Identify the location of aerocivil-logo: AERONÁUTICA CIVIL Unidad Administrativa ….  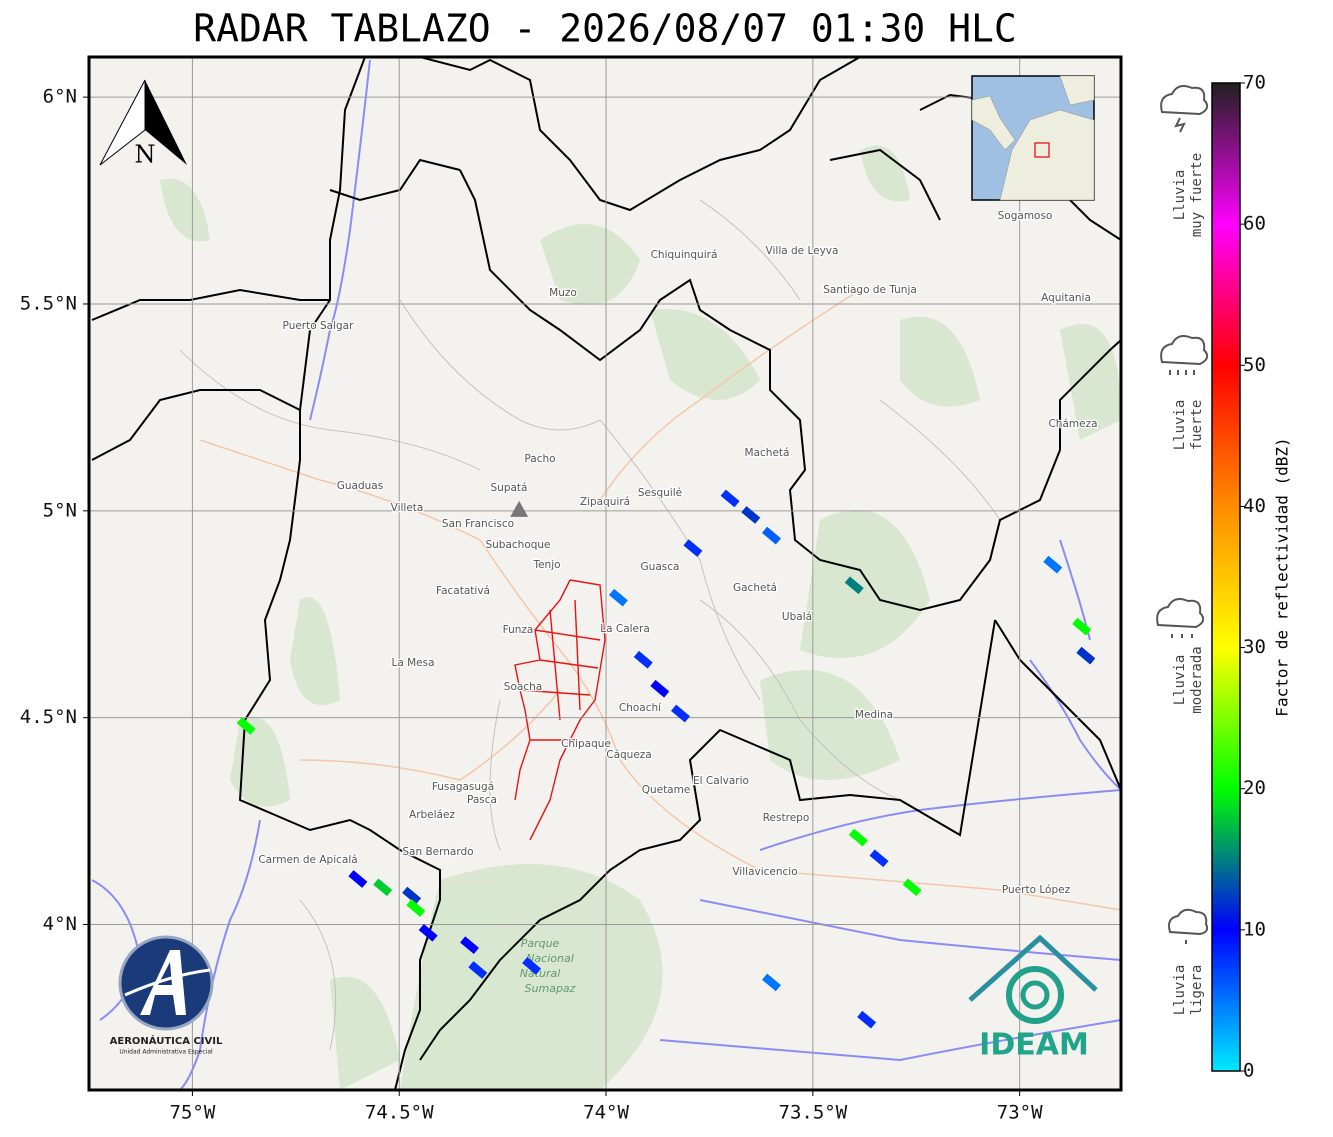
(166, 995).